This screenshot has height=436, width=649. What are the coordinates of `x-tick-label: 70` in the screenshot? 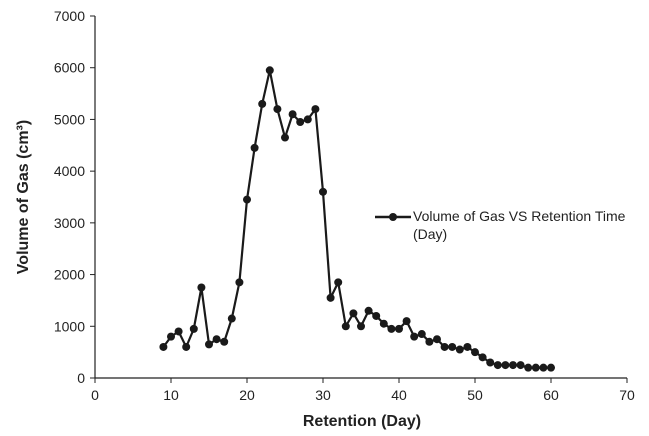 It's located at (627, 395).